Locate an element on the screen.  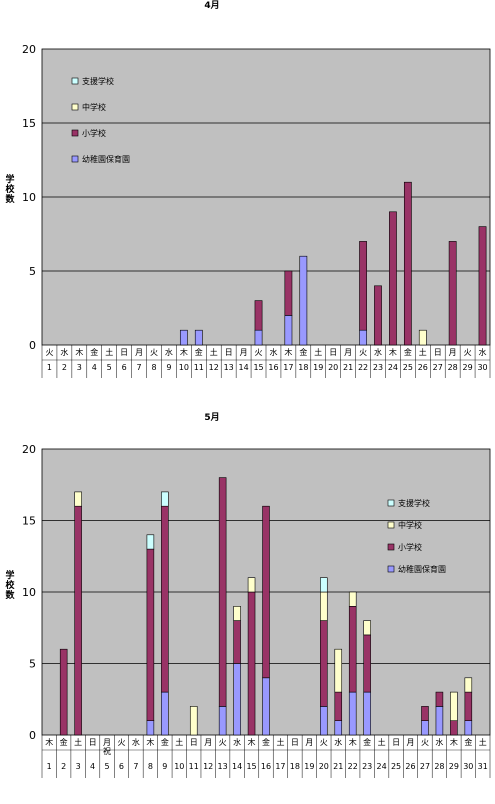
x-tick-label: 18 is located at coordinates (303, 367).